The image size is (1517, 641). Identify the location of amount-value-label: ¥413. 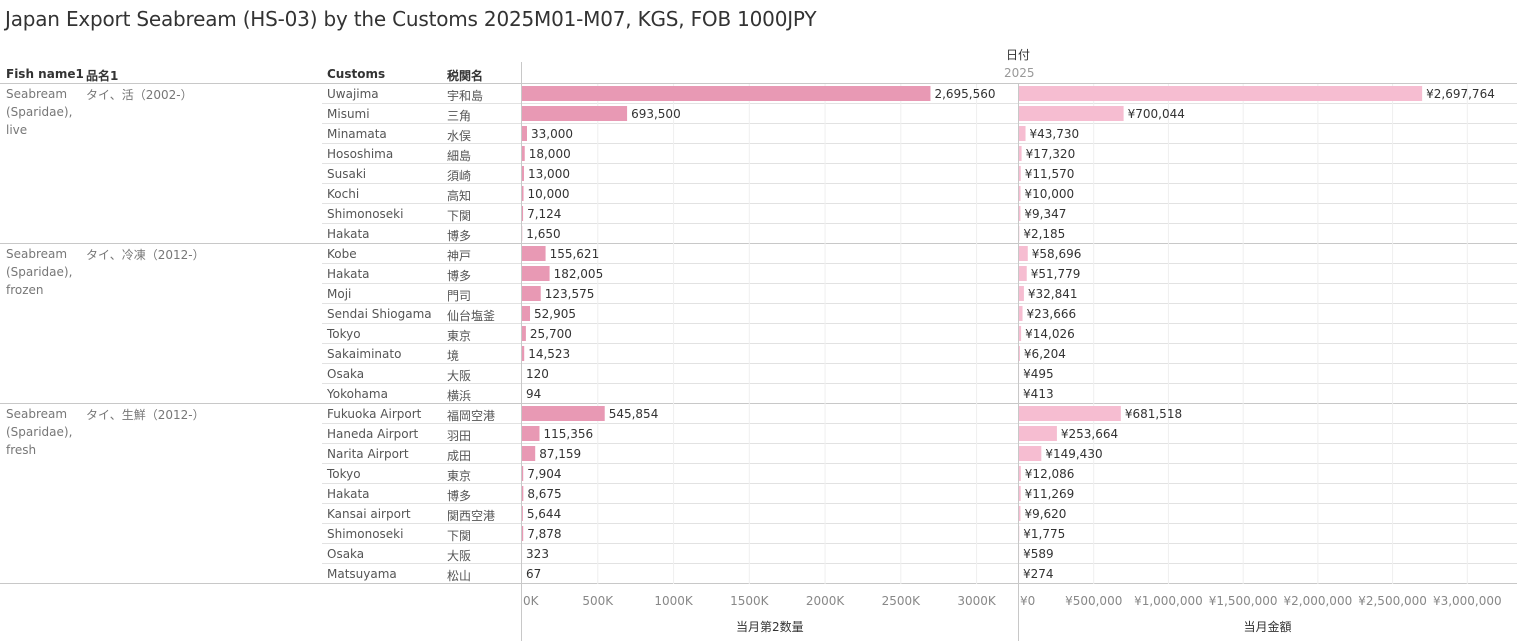
(1038, 394).